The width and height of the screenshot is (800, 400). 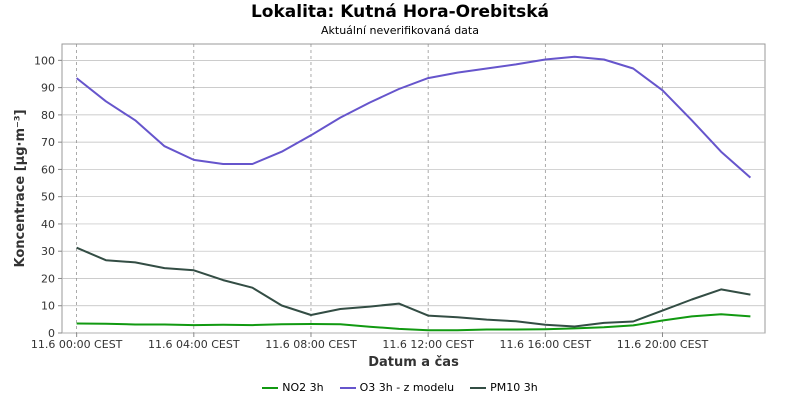 I want to click on legend-item: PM10 3h, so click(x=504, y=387).